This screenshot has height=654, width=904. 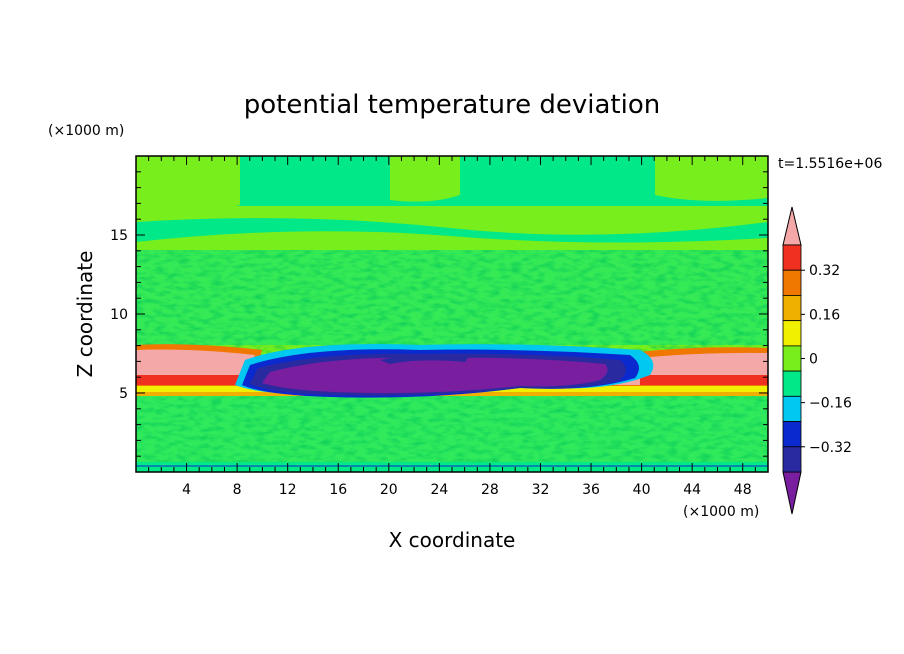 I want to click on x-tick-label: 20, so click(x=389, y=490).